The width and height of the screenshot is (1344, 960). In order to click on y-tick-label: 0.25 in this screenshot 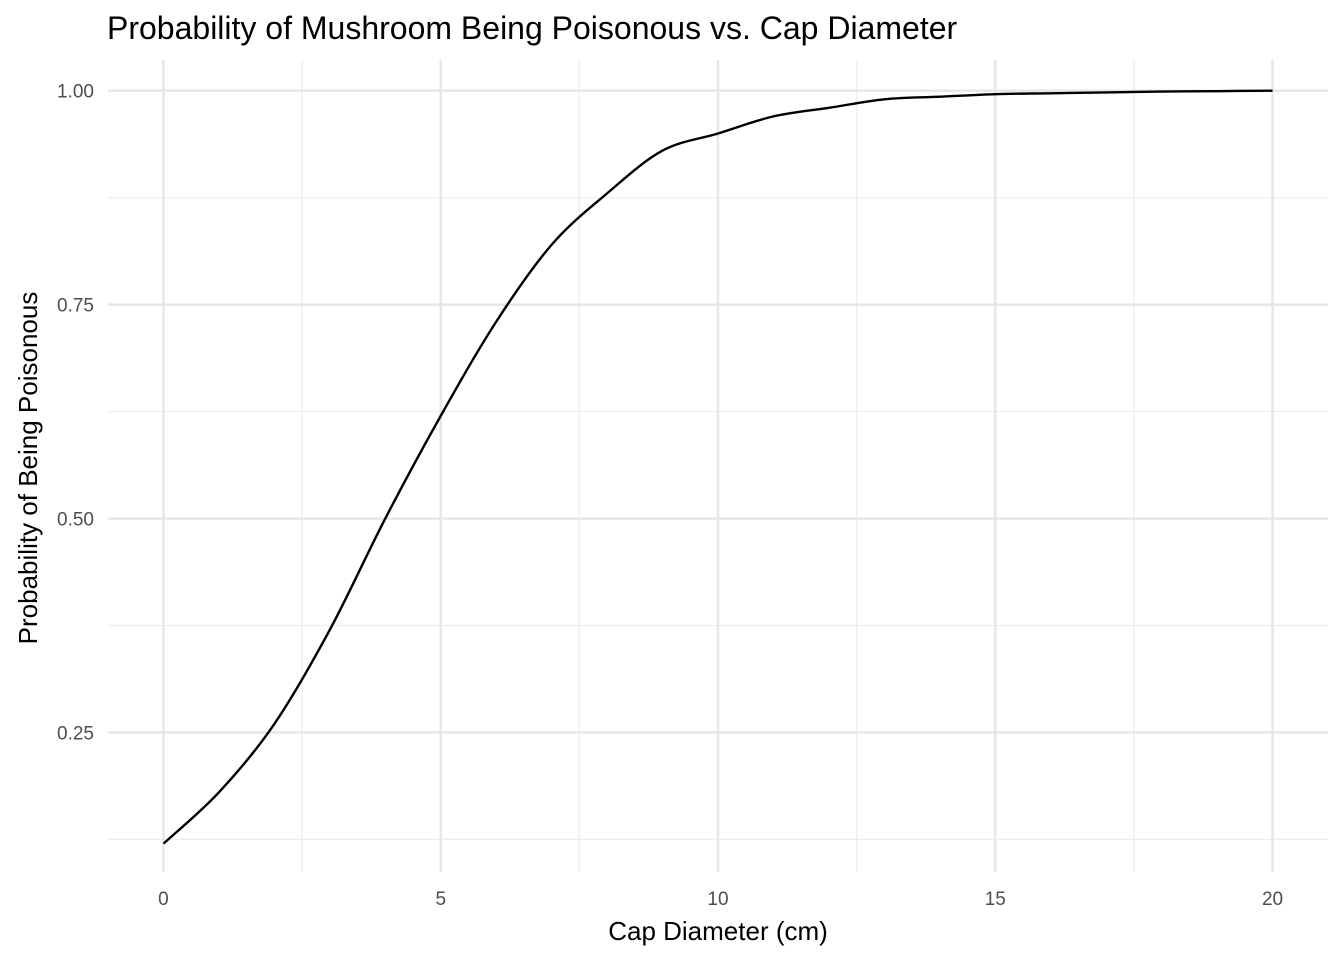, I will do `click(75, 733)`.